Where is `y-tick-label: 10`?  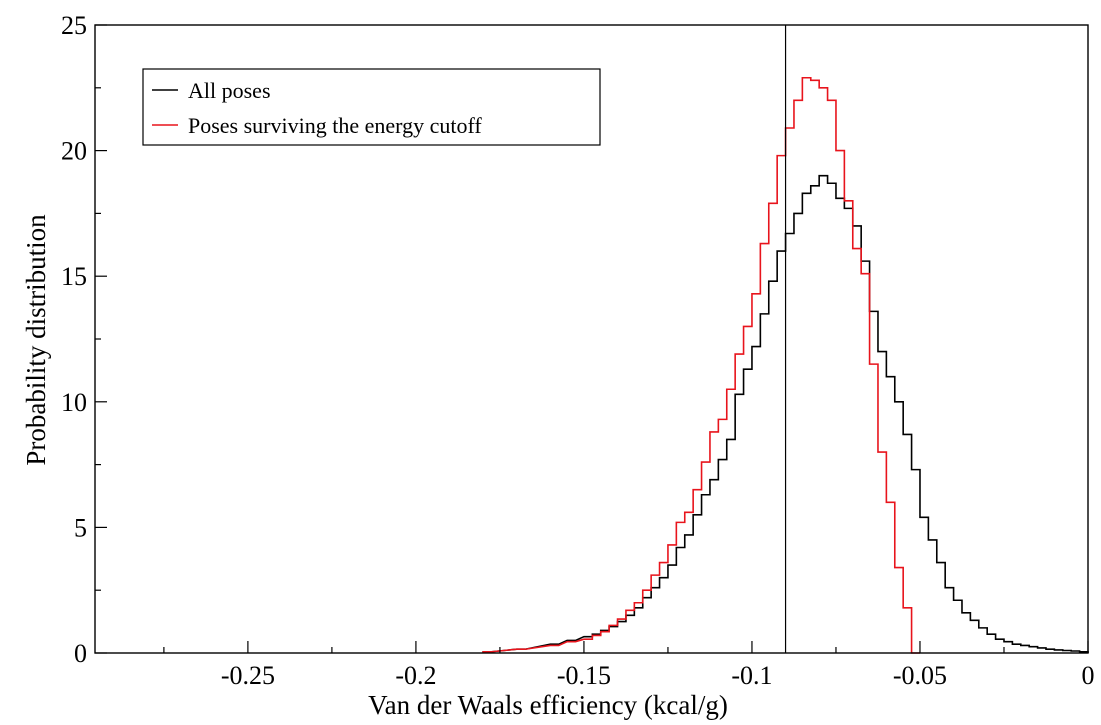
y-tick-label: 10 is located at coordinates (74, 402).